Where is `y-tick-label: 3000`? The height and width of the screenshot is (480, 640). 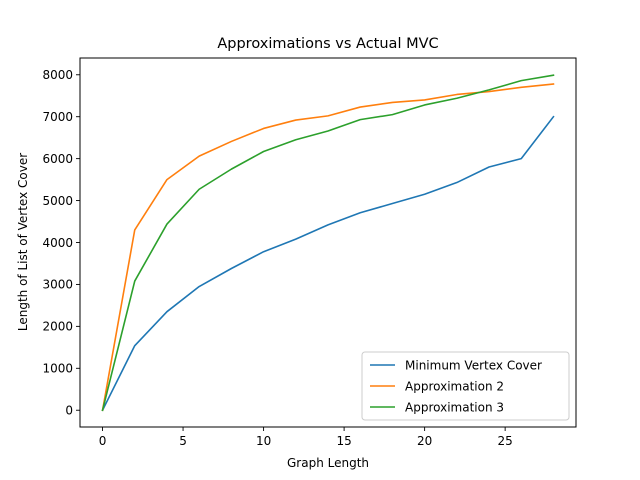 y-tick-label: 3000 is located at coordinates (57, 285).